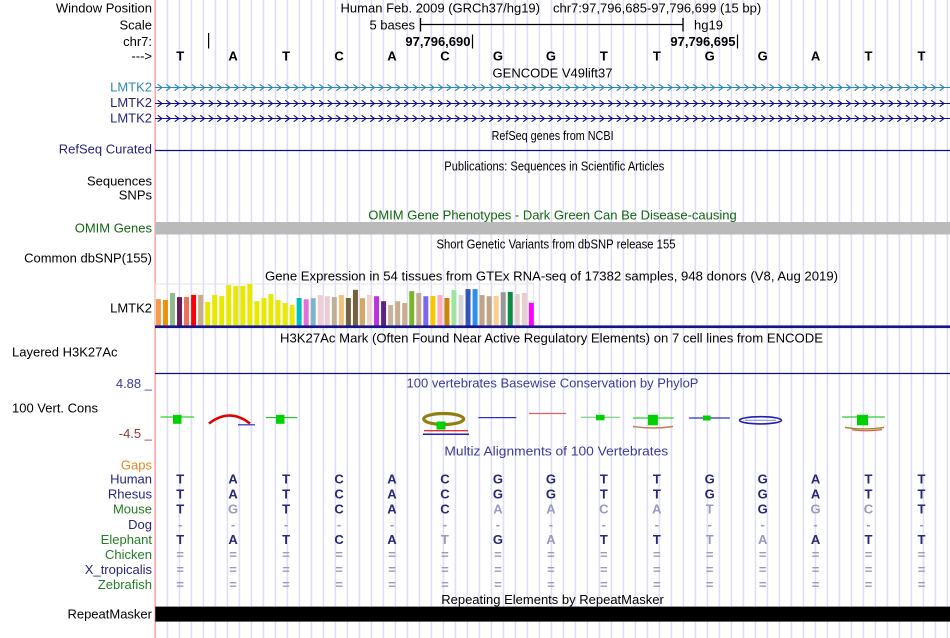 The height and width of the screenshot is (638, 950). What do you see at coordinates (127, 539) in the screenshot?
I see `svg-text: Elephant` at bounding box center [127, 539].